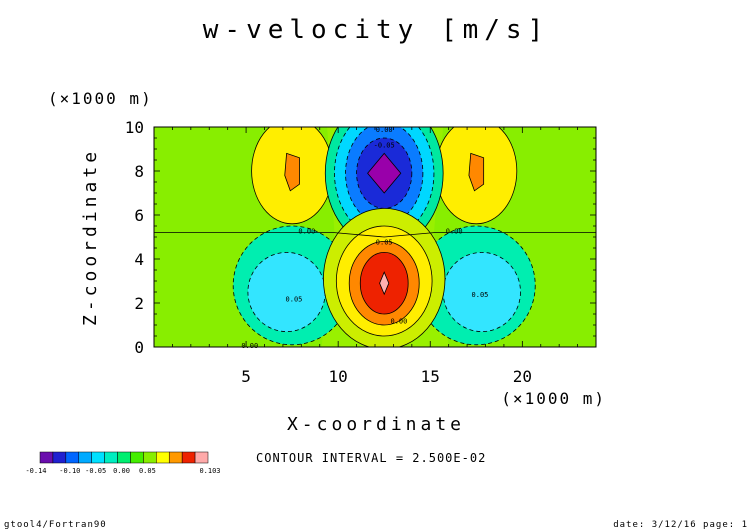 The width and height of the screenshot is (752, 532). Describe the element at coordinates (680, 525) in the screenshot. I see `footer-right: date: 3/12/16 page: 1` at that location.